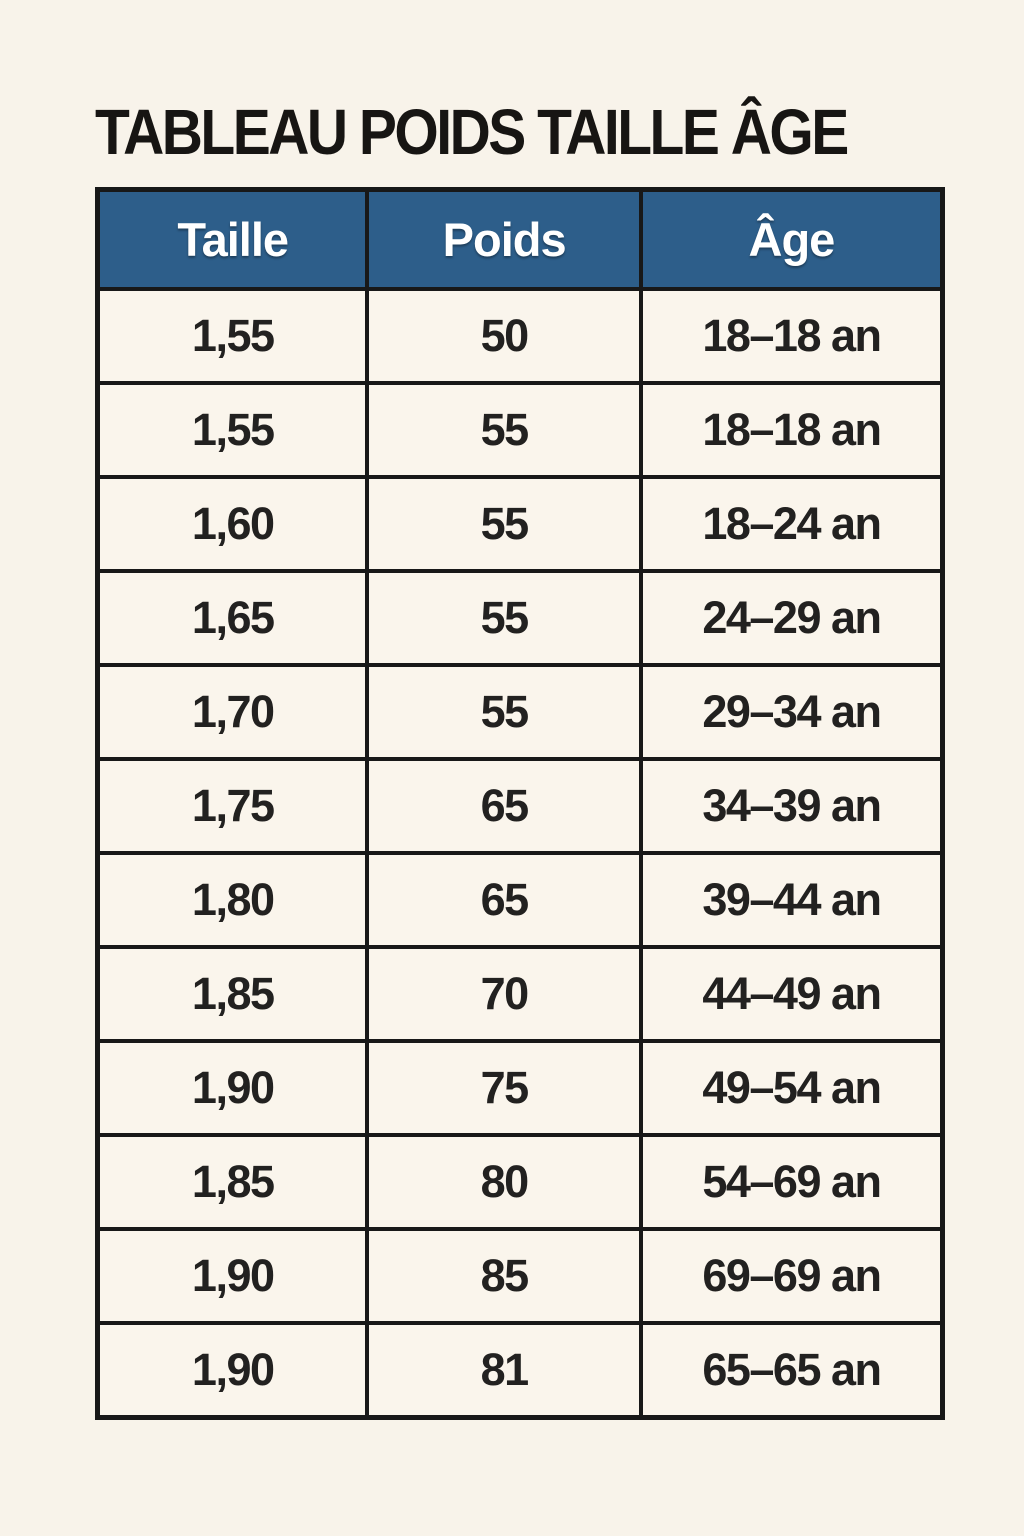  I want to click on table-cell: 80, so click(504, 1182).